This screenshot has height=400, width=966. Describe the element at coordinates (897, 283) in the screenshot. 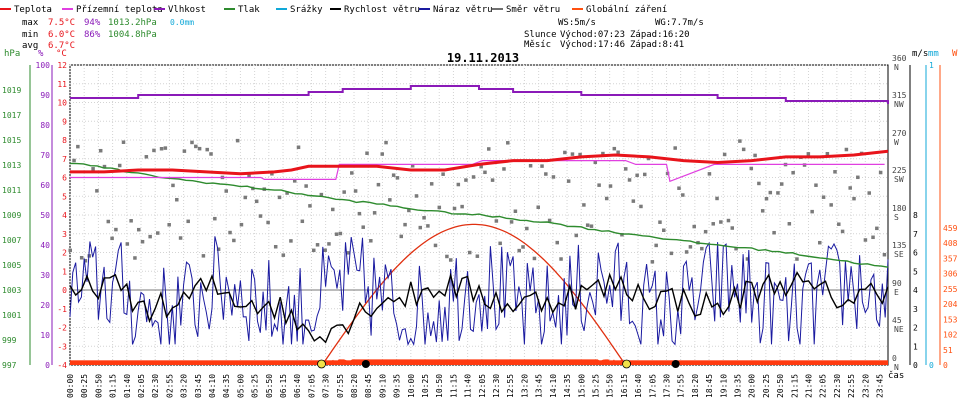

I see `wind-direction-tick-degree: 90` at that location.